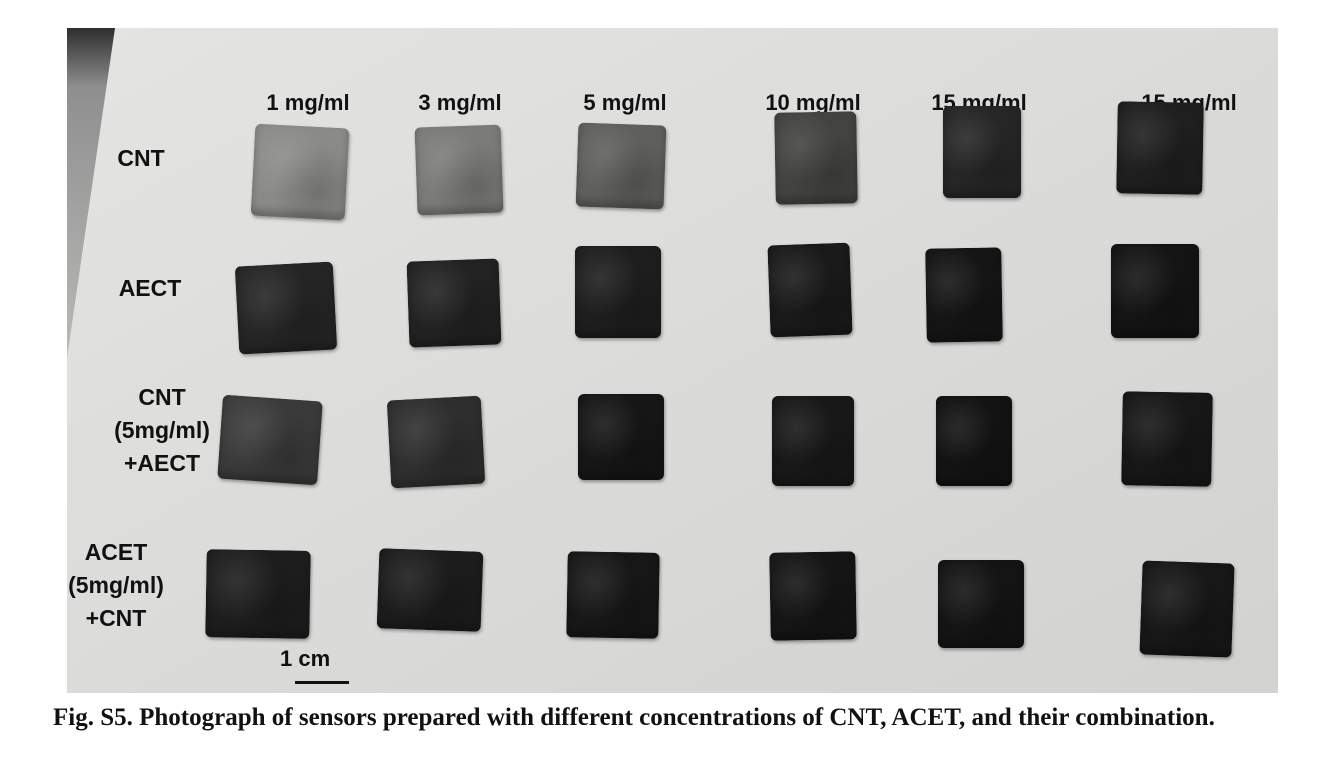 The width and height of the screenshot is (1336, 768). Describe the element at coordinates (116, 618) in the screenshot. I see `row-label-line: +CNT` at that location.